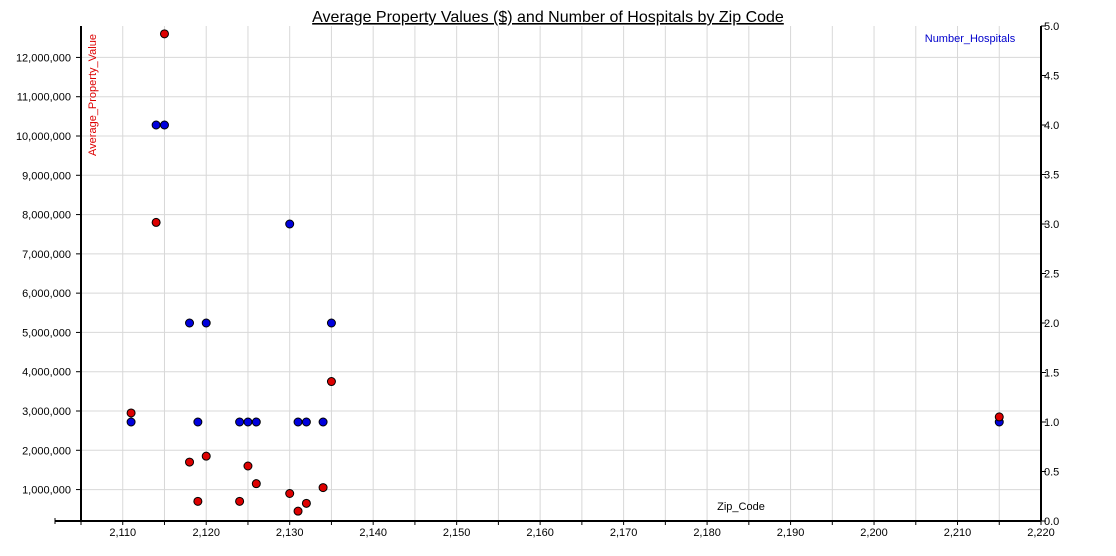 This screenshot has width=1116, height=556. I want to click on x-tick-label: 2,210, so click(958, 533).